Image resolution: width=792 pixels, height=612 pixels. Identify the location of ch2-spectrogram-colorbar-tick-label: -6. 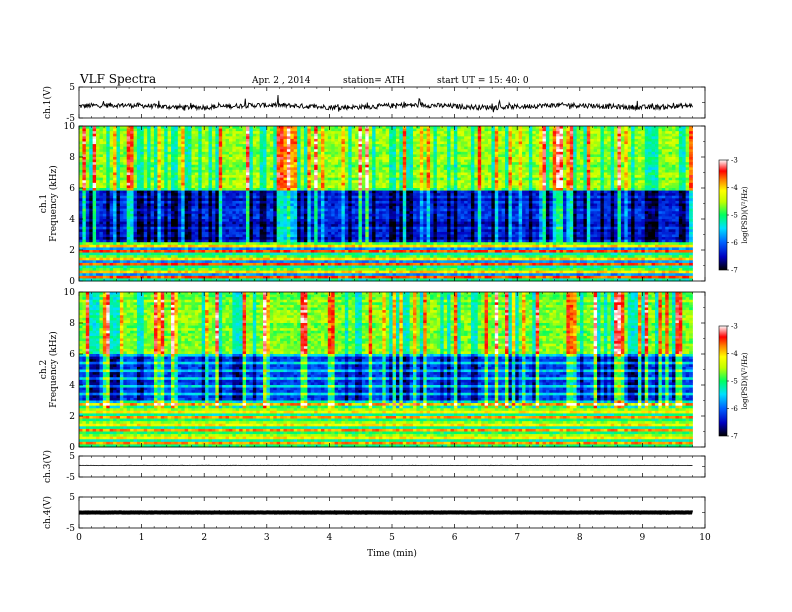
(734, 409).